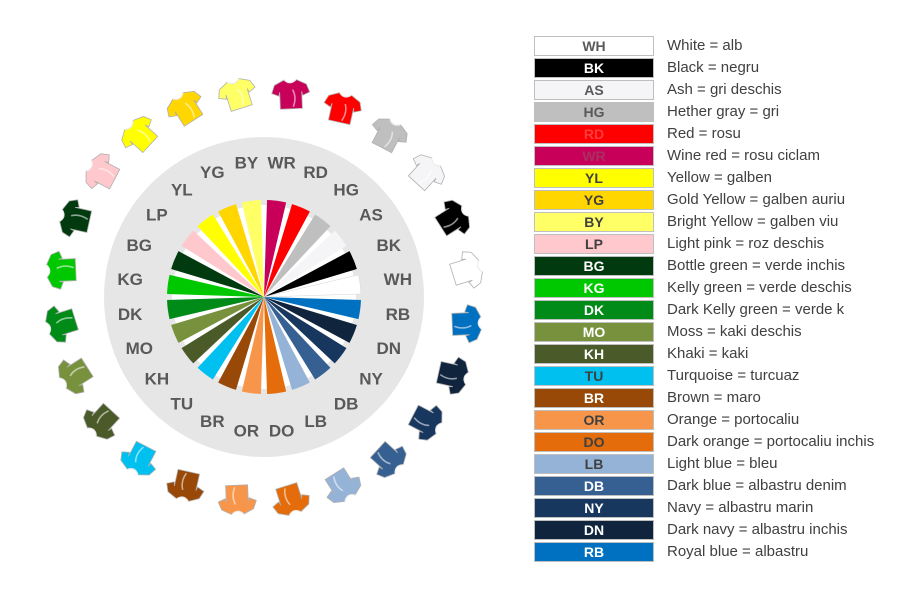 The image size is (920, 595). I want to click on legend-label: Light pink = roz deschis, so click(746, 243).